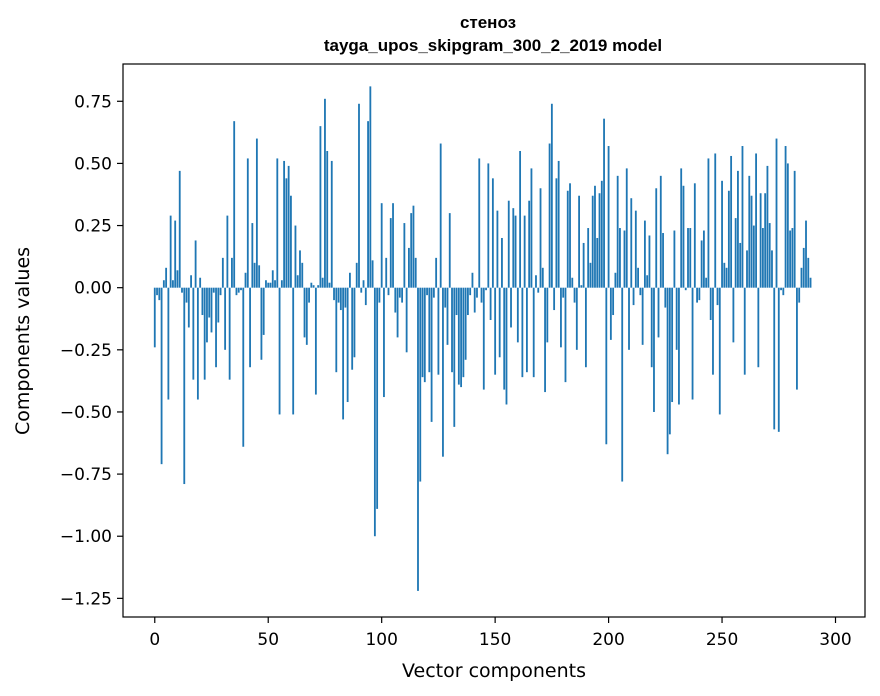 This screenshot has height=696, width=880. What do you see at coordinates (23, 341) in the screenshot?
I see `y-axis-label: Components values` at bounding box center [23, 341].